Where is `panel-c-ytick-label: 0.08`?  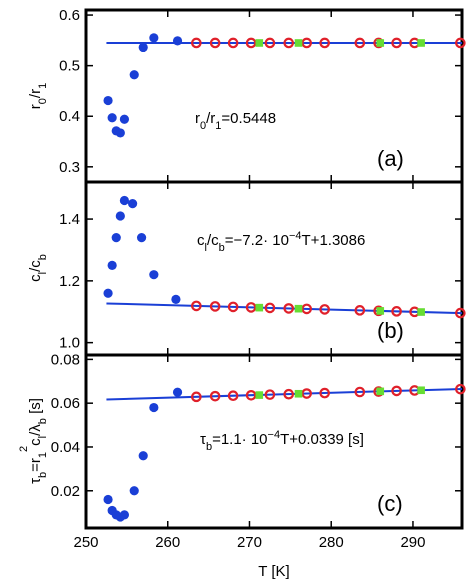
panel-c-ytick-label: 0.08 is located at coordinates (65, 359).